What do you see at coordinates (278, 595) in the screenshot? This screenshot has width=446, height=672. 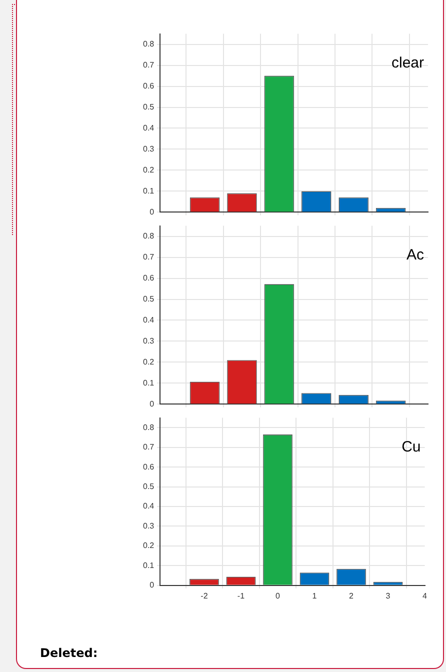 I see `x-tick-label: 0` at bounding box center [278, 595].